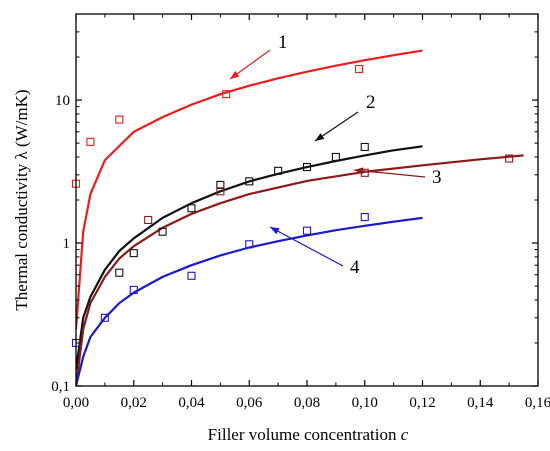 The image size is (550, 451). What do you see at coordinates (307, 403) in the screenshot?
I see `x-tick-label: 0,08` at bounding box center [307, 403].